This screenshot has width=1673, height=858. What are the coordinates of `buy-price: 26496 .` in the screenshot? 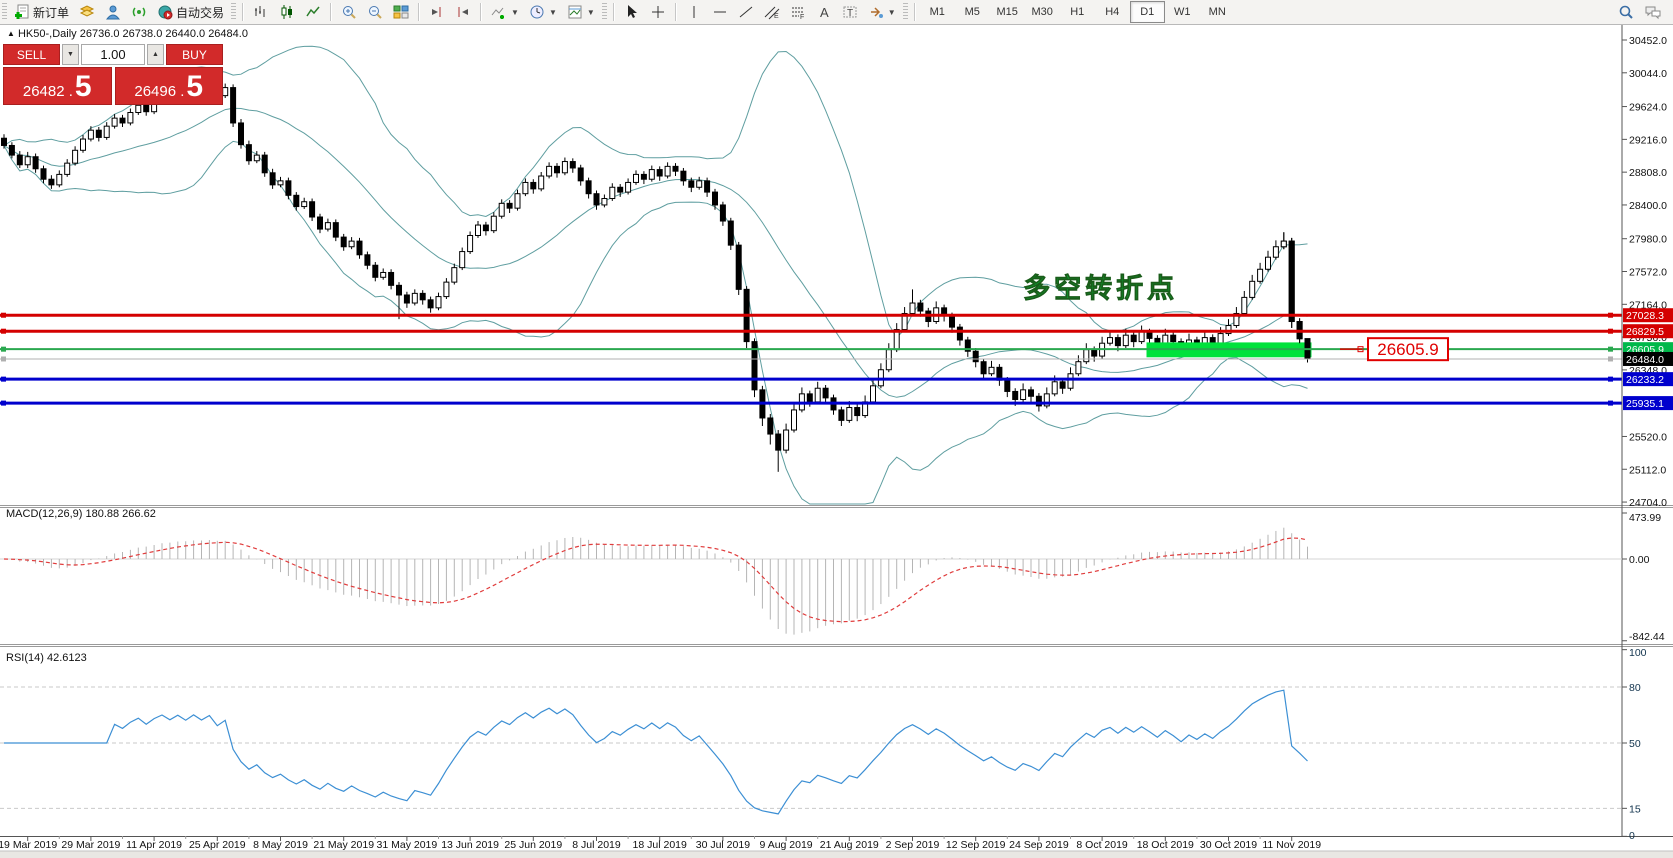 It's located at (159, 91).